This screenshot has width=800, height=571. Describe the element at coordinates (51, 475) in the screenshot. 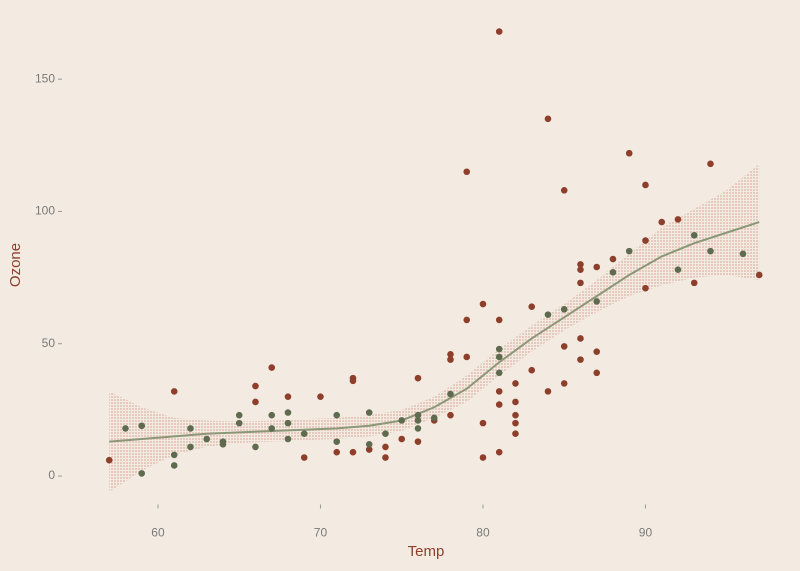

I see `y-tick-label: 0` at that location.